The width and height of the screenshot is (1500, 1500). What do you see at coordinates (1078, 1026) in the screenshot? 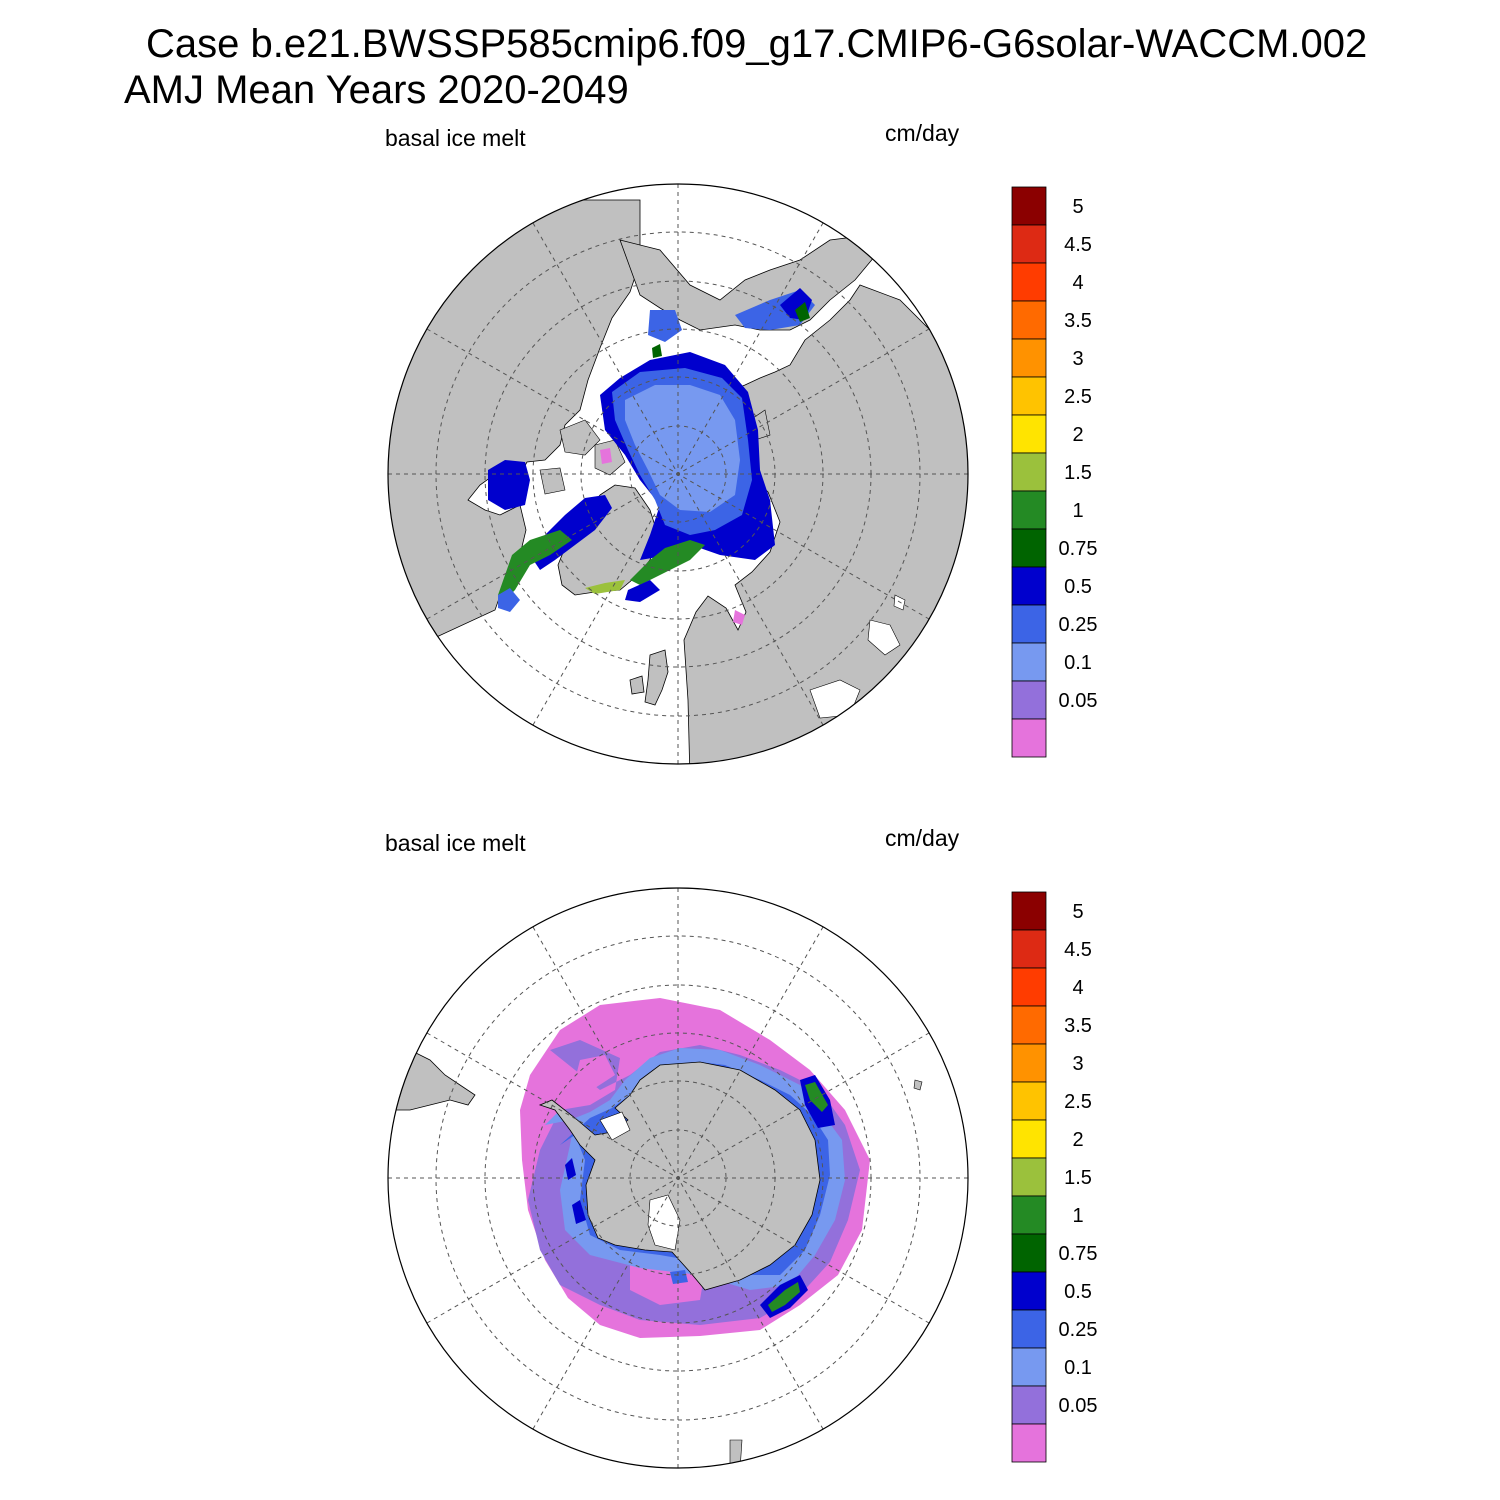
I see `colorbar-south-tick-label: 3.5` at bounding box center [1078, 1026].